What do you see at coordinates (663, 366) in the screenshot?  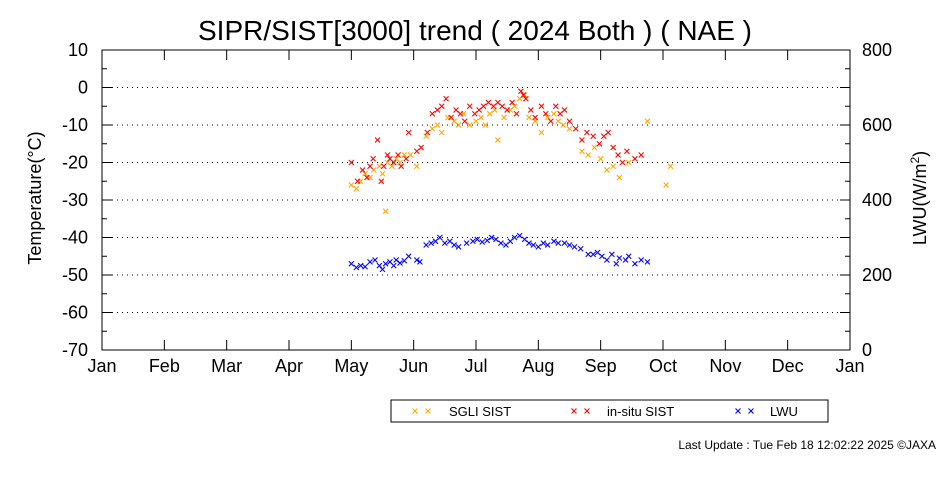 I see `x-tick-label: Oct` at bounding box center [663, 366].